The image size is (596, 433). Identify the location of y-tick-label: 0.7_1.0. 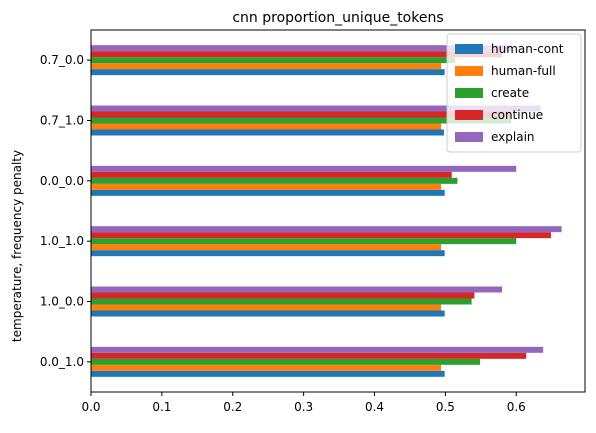
(62, 121).